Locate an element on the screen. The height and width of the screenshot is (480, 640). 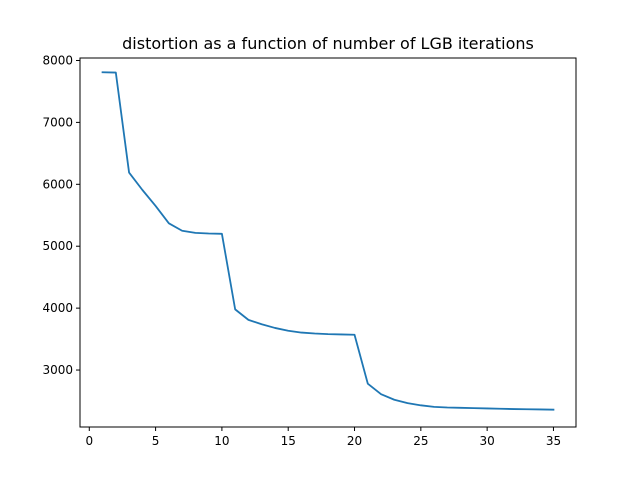
x-tick-label: 25 is located at coordinates (420, 441).